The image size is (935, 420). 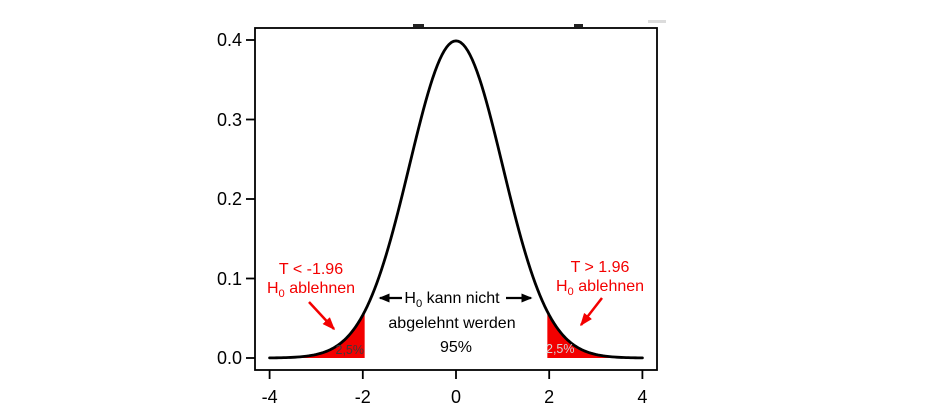 I want to click on x-tick-label: 0, so click(x=455, y=397).